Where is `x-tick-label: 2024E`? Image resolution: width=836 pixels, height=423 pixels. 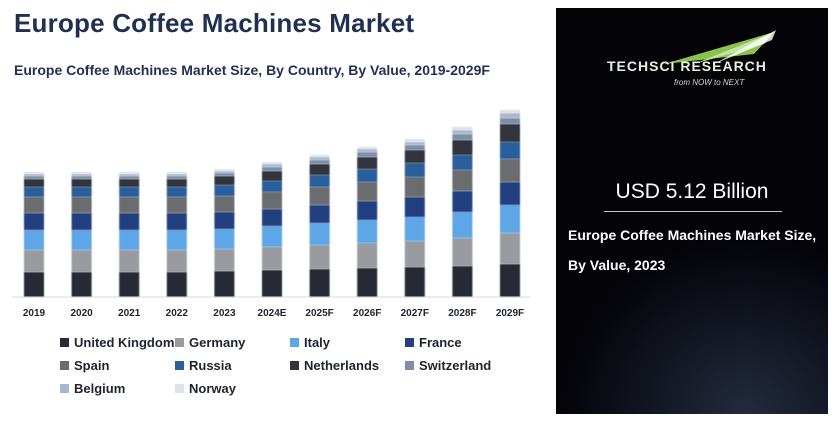
x-tick-label: 2024E is located at coordinates (272, 313).